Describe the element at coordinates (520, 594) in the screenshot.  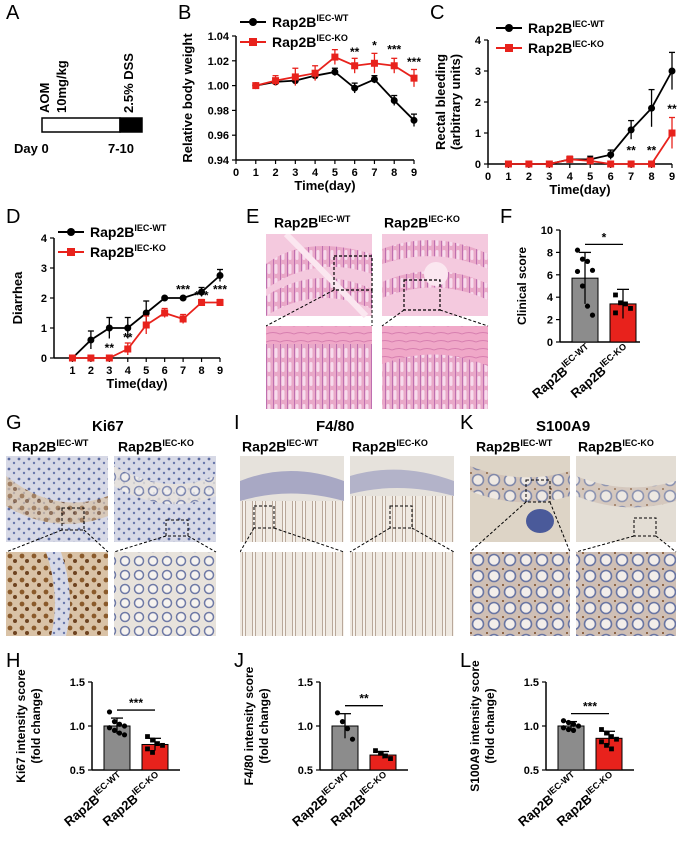
I see `s100a9-wt-zoom` at that location.